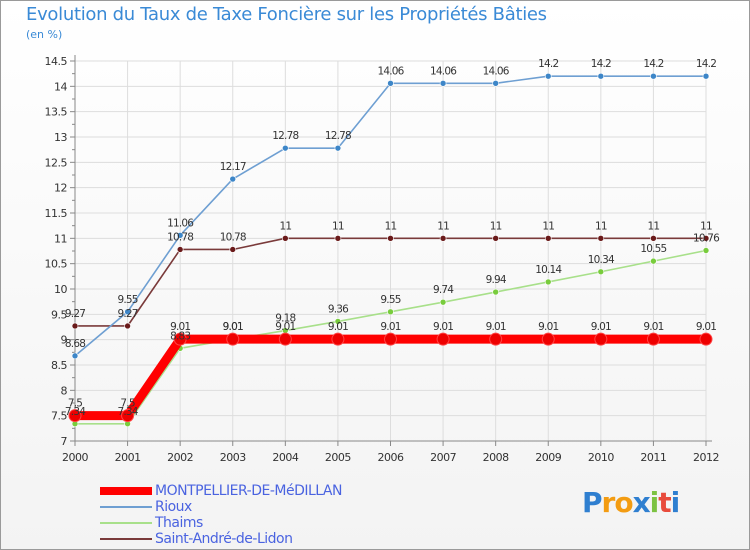 This screenshot has height=550, width=750. I want to click on y-tick-label: 8.5, so click(59, 365).